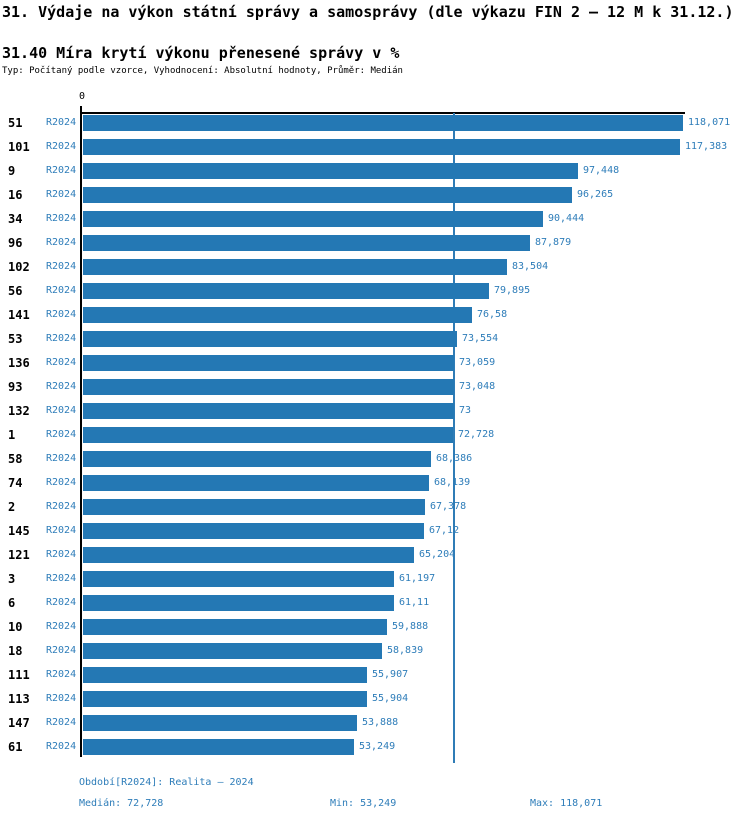 The height and width of the screenshot is (822, 750). I want to click on bar-value-label: 61,197, so click(417, 578).